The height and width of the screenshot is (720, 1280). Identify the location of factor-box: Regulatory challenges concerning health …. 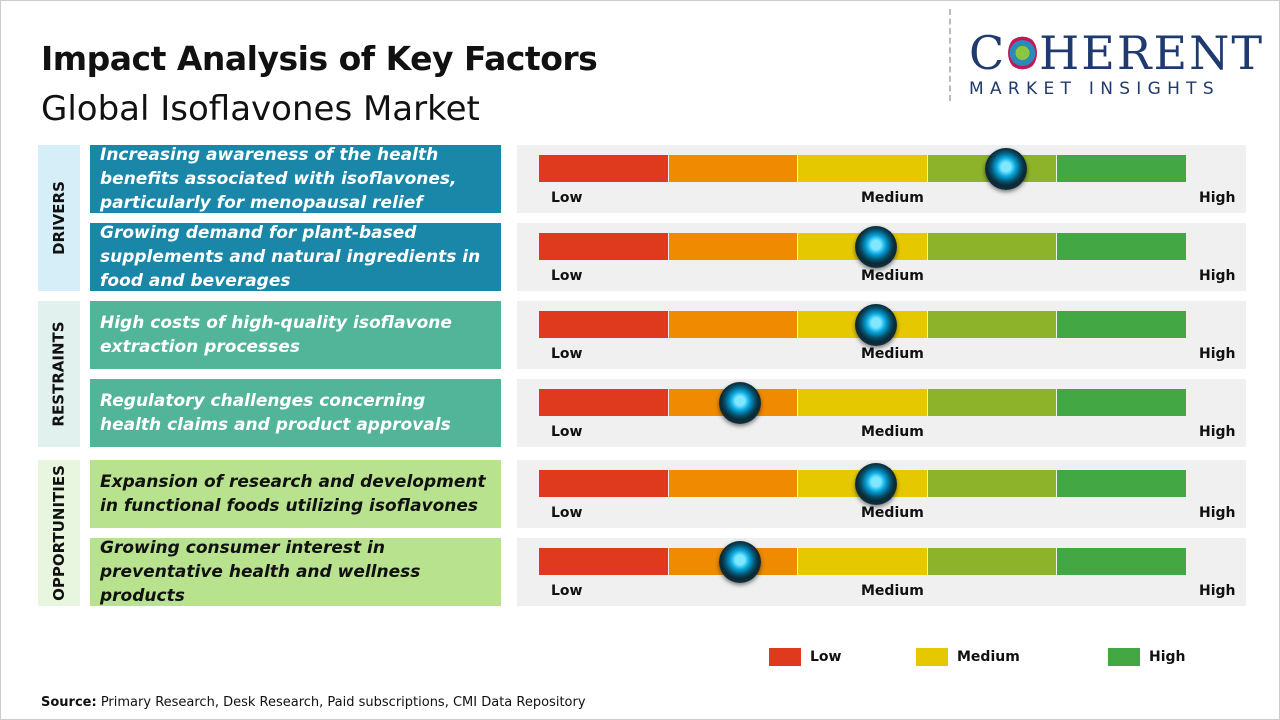
(295, 413).